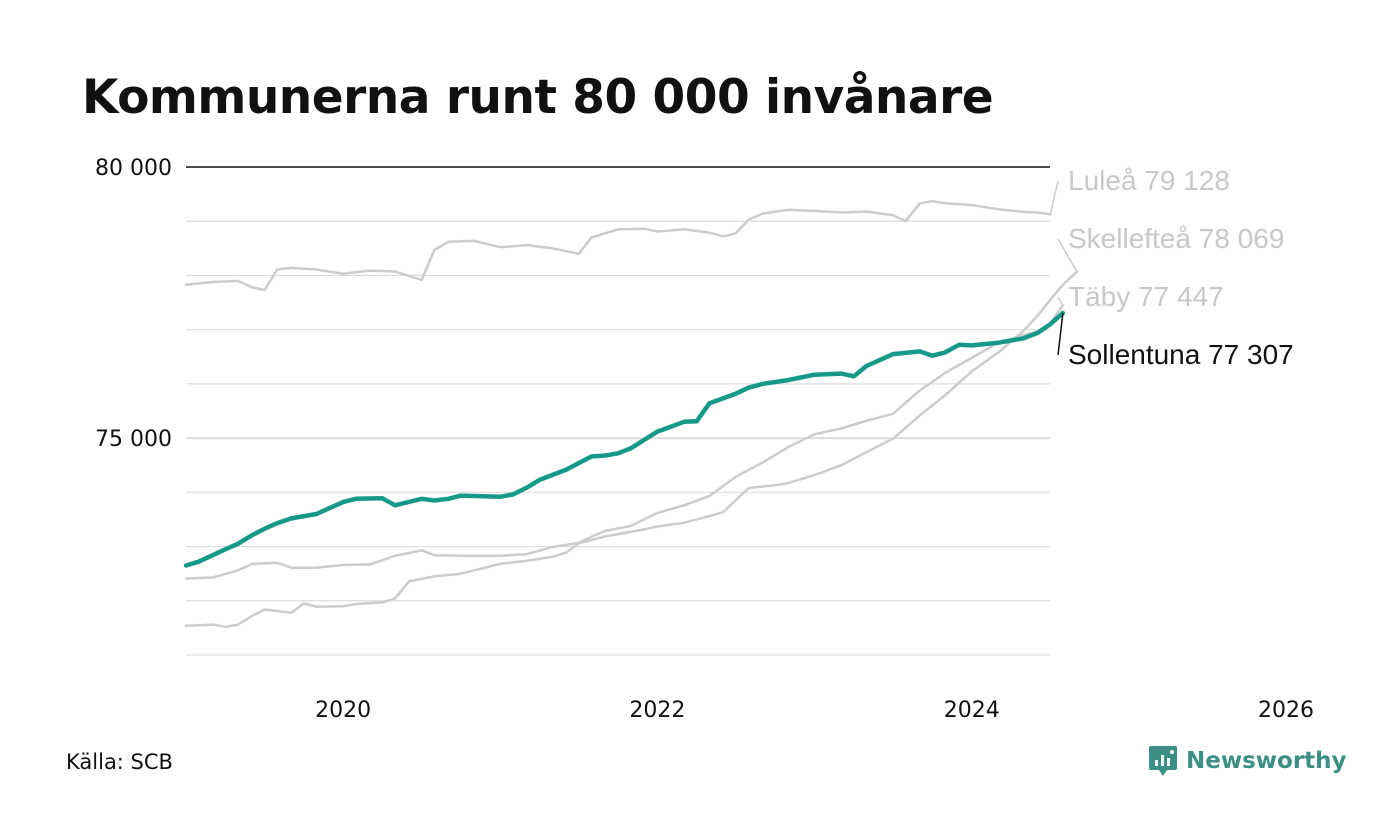  I want to click on chart-title: Kommunerna runt 80 000 invånare, so click(538, 97).